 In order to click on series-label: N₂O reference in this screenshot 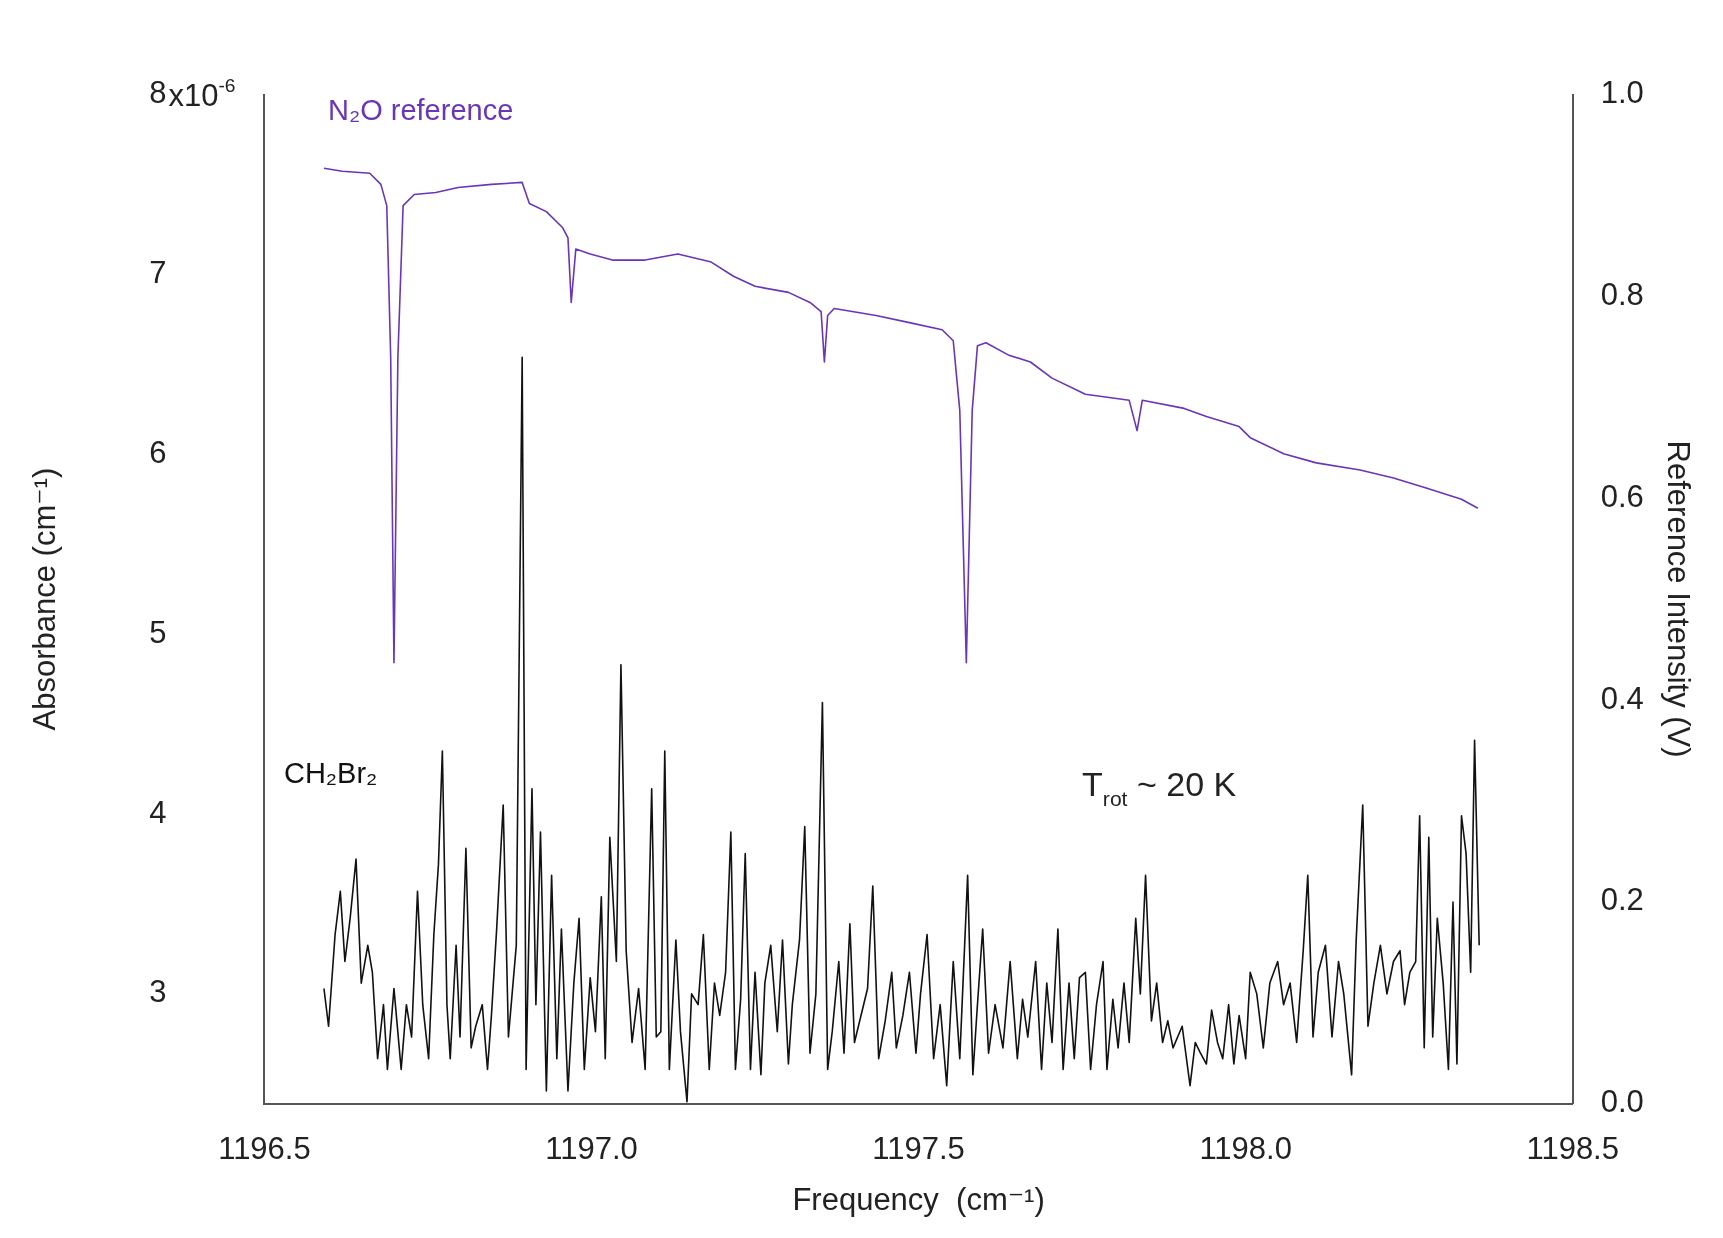, I will do `click(420, 110)`.